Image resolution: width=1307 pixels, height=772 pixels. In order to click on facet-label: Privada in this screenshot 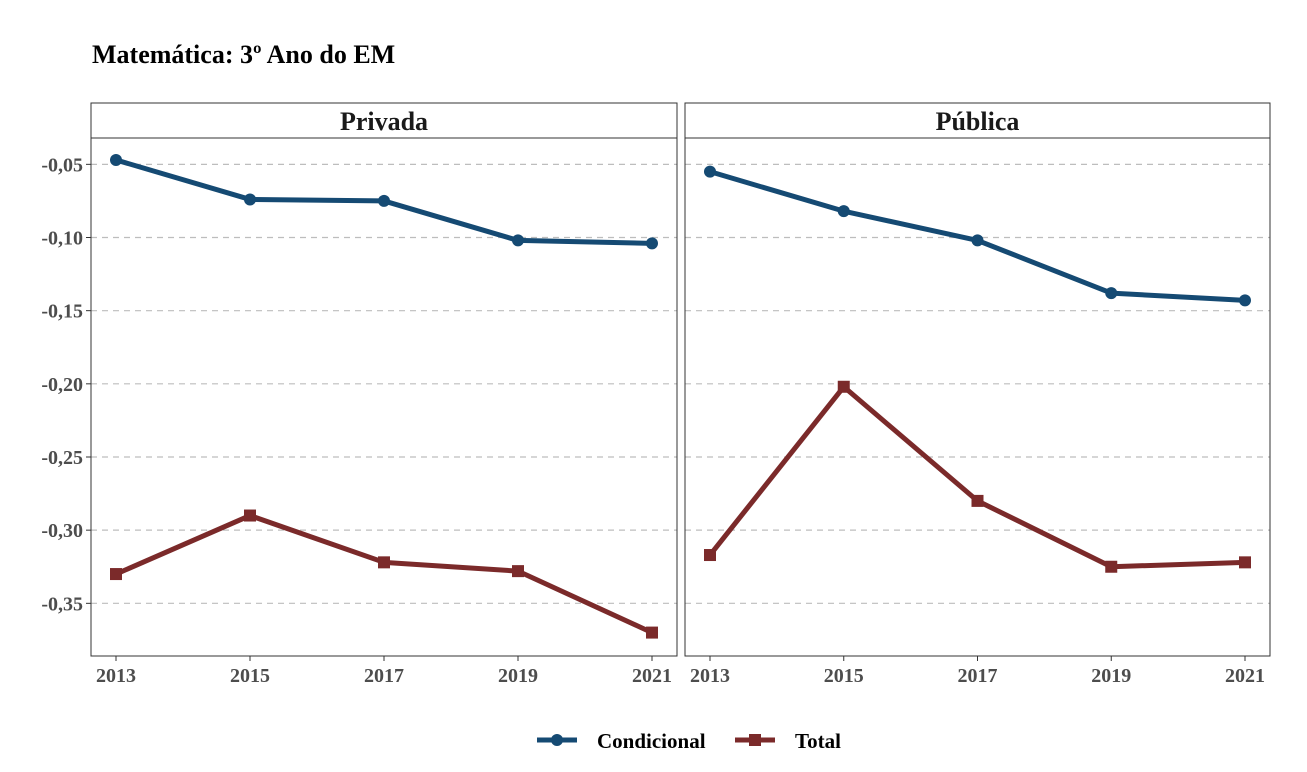, I will do `click(384, 121)`.